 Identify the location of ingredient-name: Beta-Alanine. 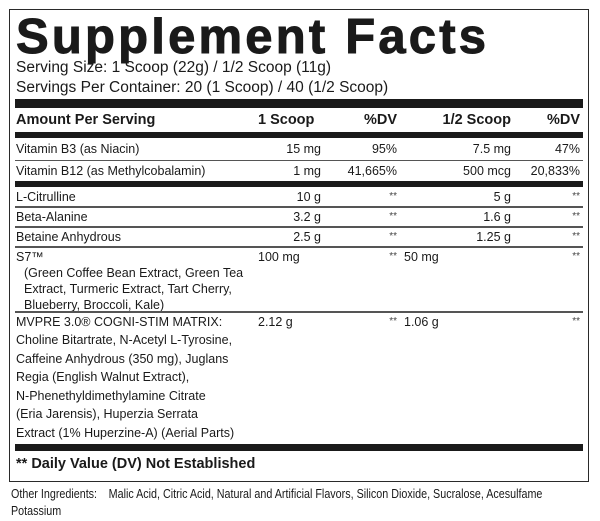
(52, 217).